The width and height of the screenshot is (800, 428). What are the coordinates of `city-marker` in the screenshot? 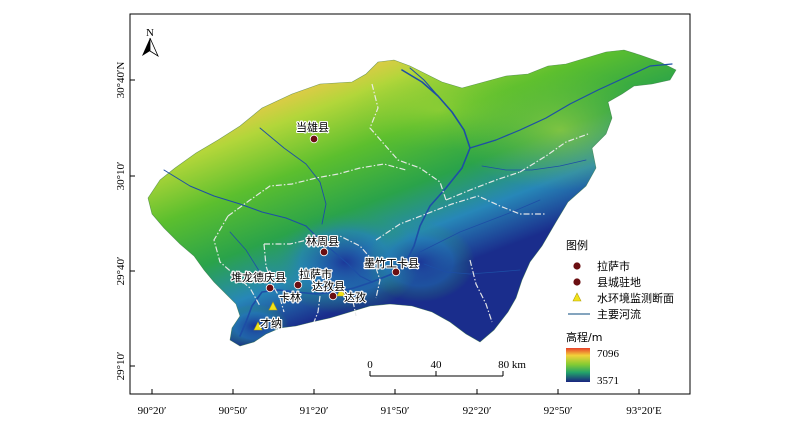 It's located at (298, 285).